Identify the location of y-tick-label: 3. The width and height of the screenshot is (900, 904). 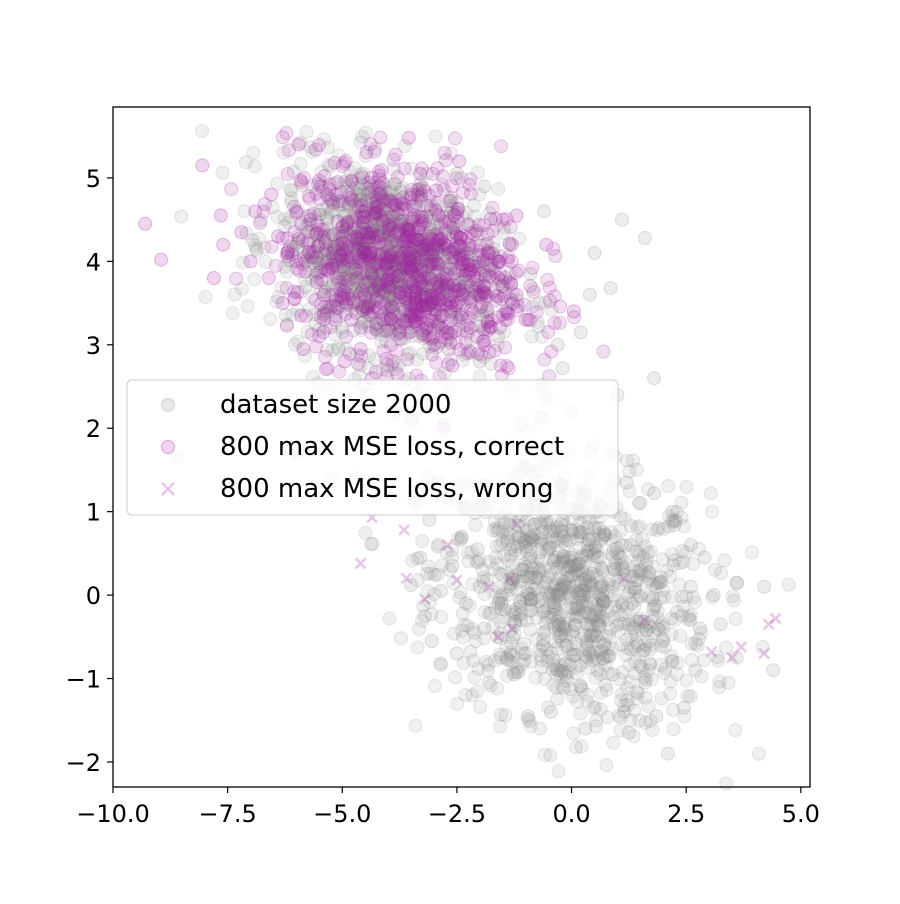
(93, 346).